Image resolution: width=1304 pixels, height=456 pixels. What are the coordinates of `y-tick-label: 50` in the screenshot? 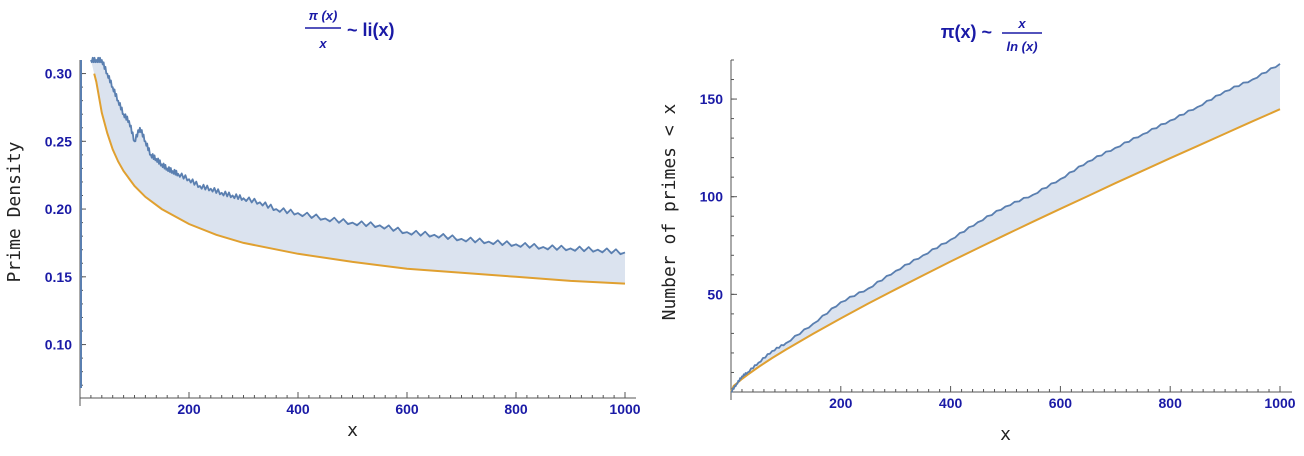 It's located at (715, 294).